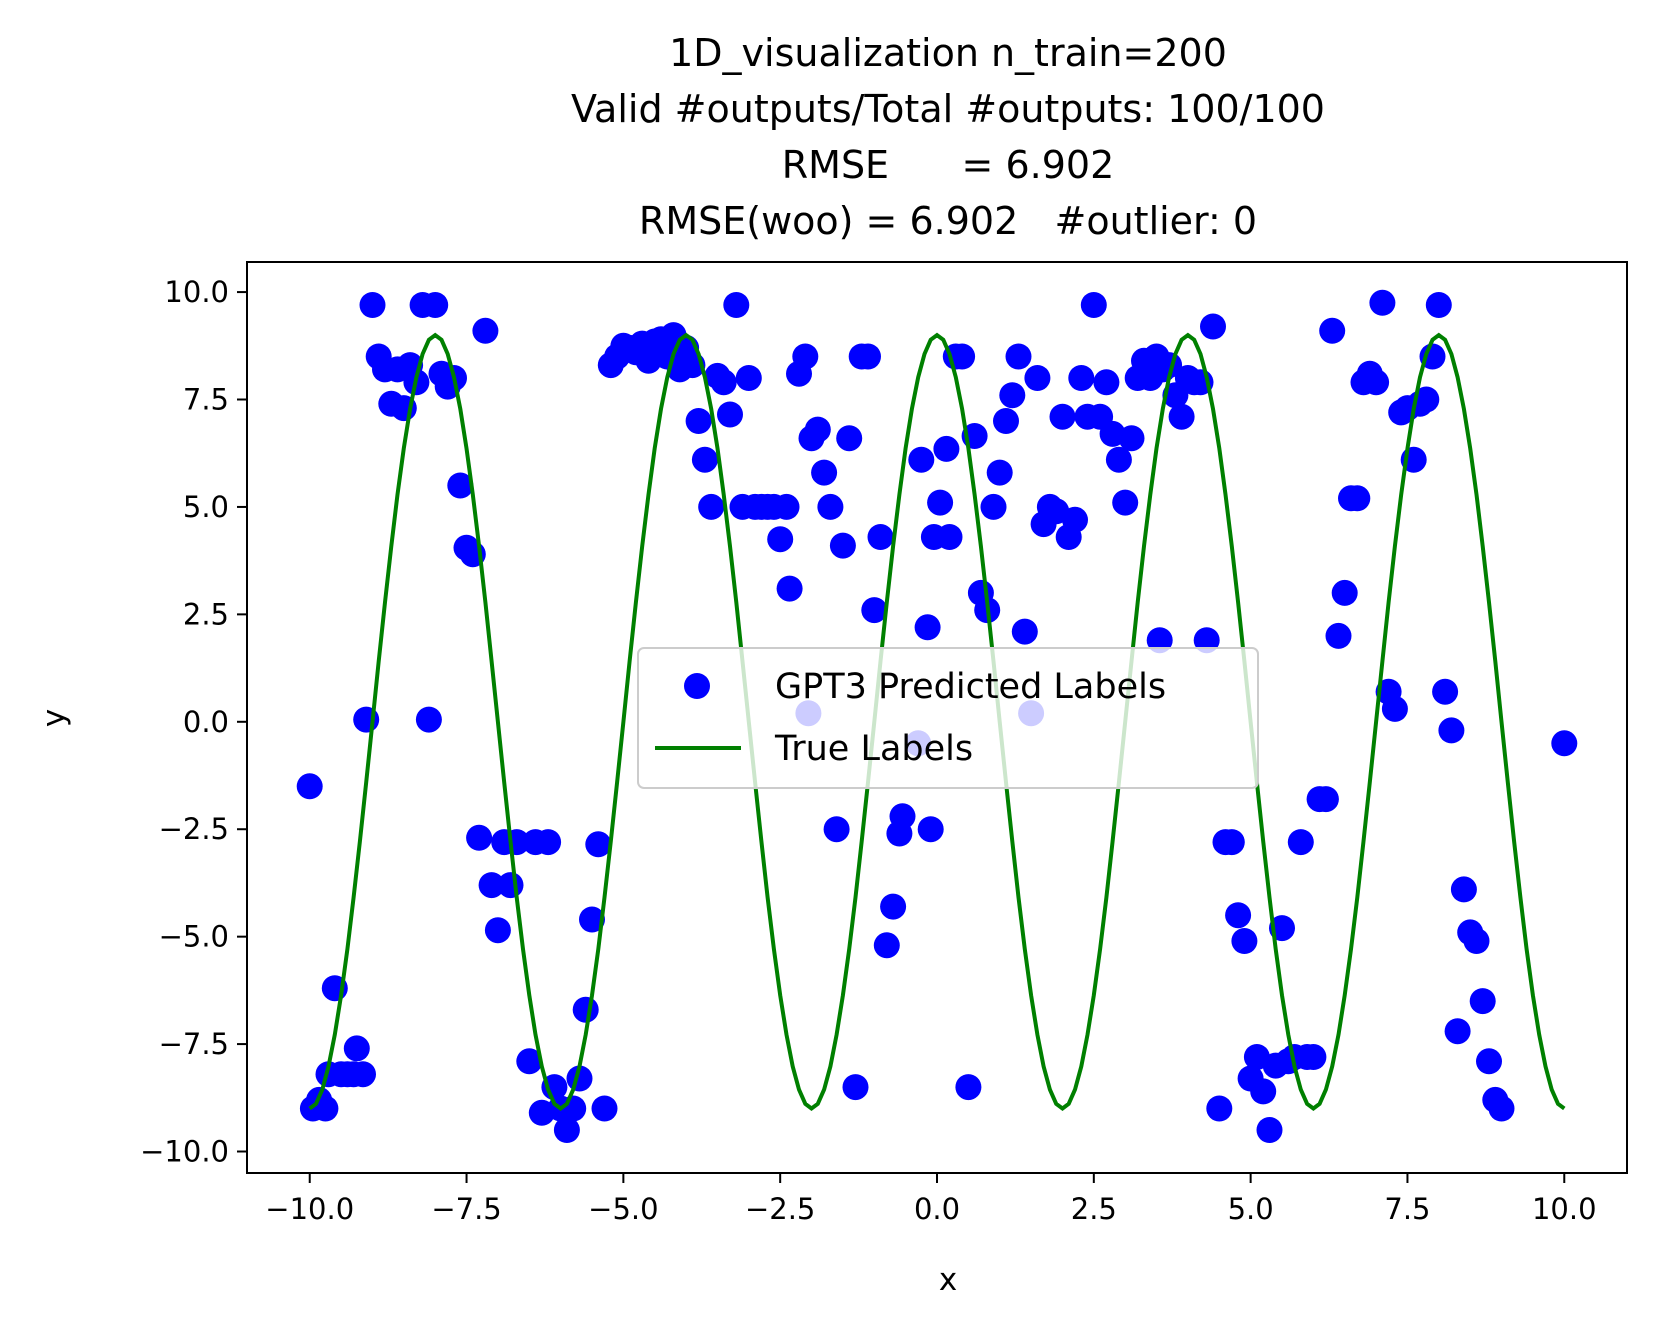 The image size is (1670, 1327). Describe the element at coordinates (206, 400) in the screenshot. I see `y-tick-label-1: 7.5` at that location.